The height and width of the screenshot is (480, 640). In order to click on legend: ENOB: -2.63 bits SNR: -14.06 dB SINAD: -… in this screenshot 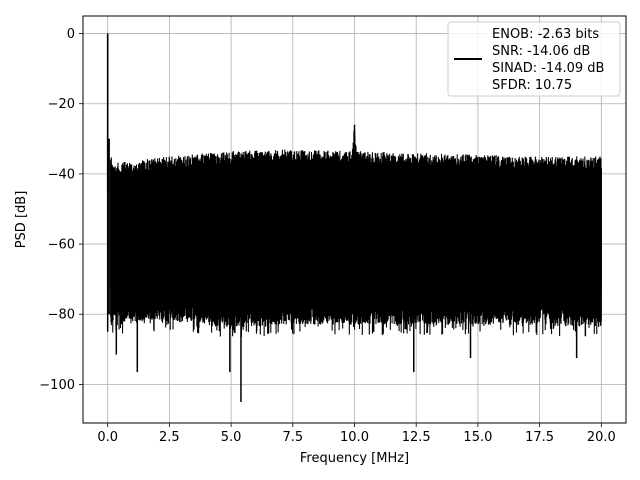, I will do `click(534, 59)`.